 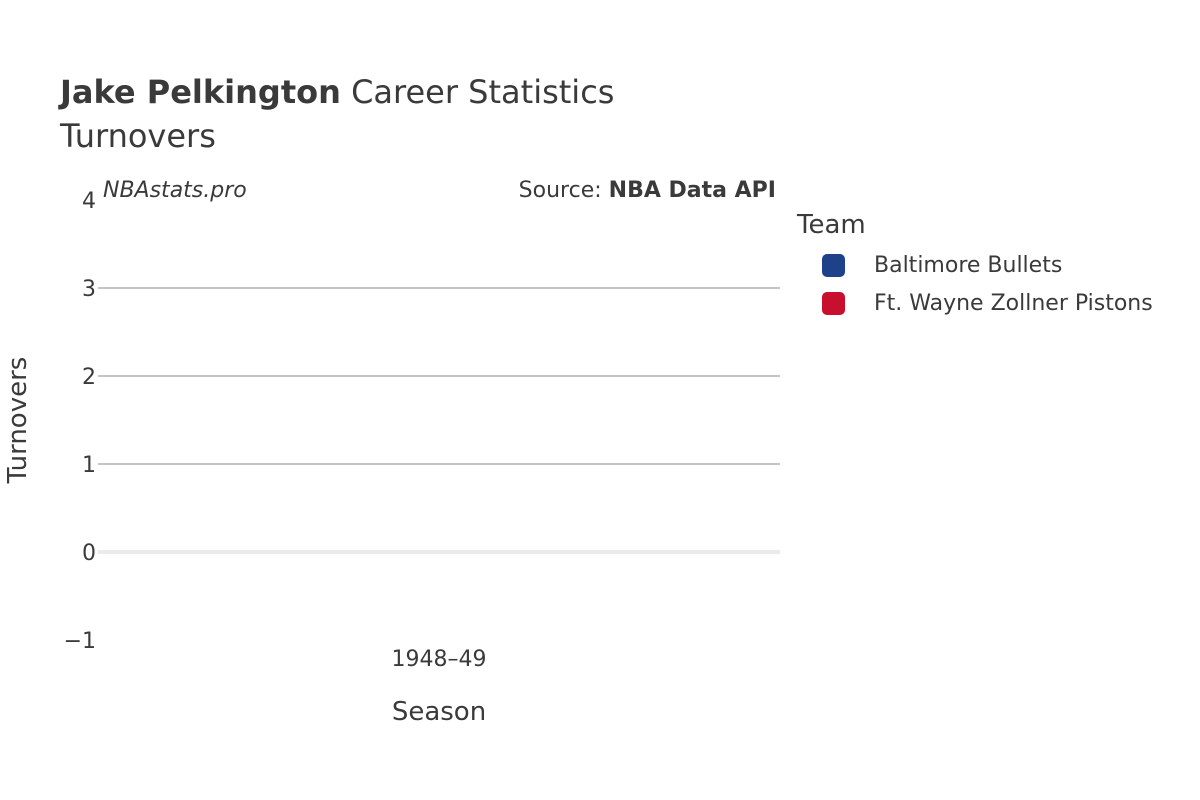 I want to click on y-tick-layer: −1 0 1 2 3 4, so click(x=80, y=421).